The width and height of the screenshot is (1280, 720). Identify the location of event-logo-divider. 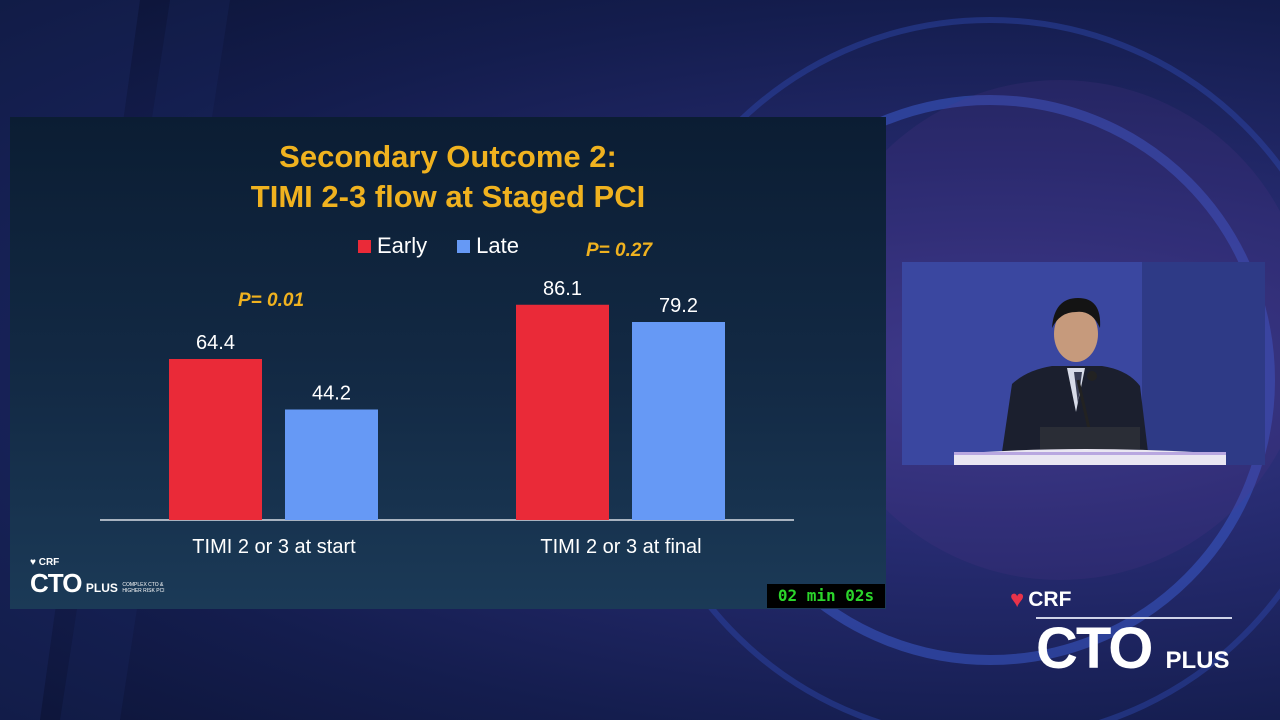
(1134, 618).